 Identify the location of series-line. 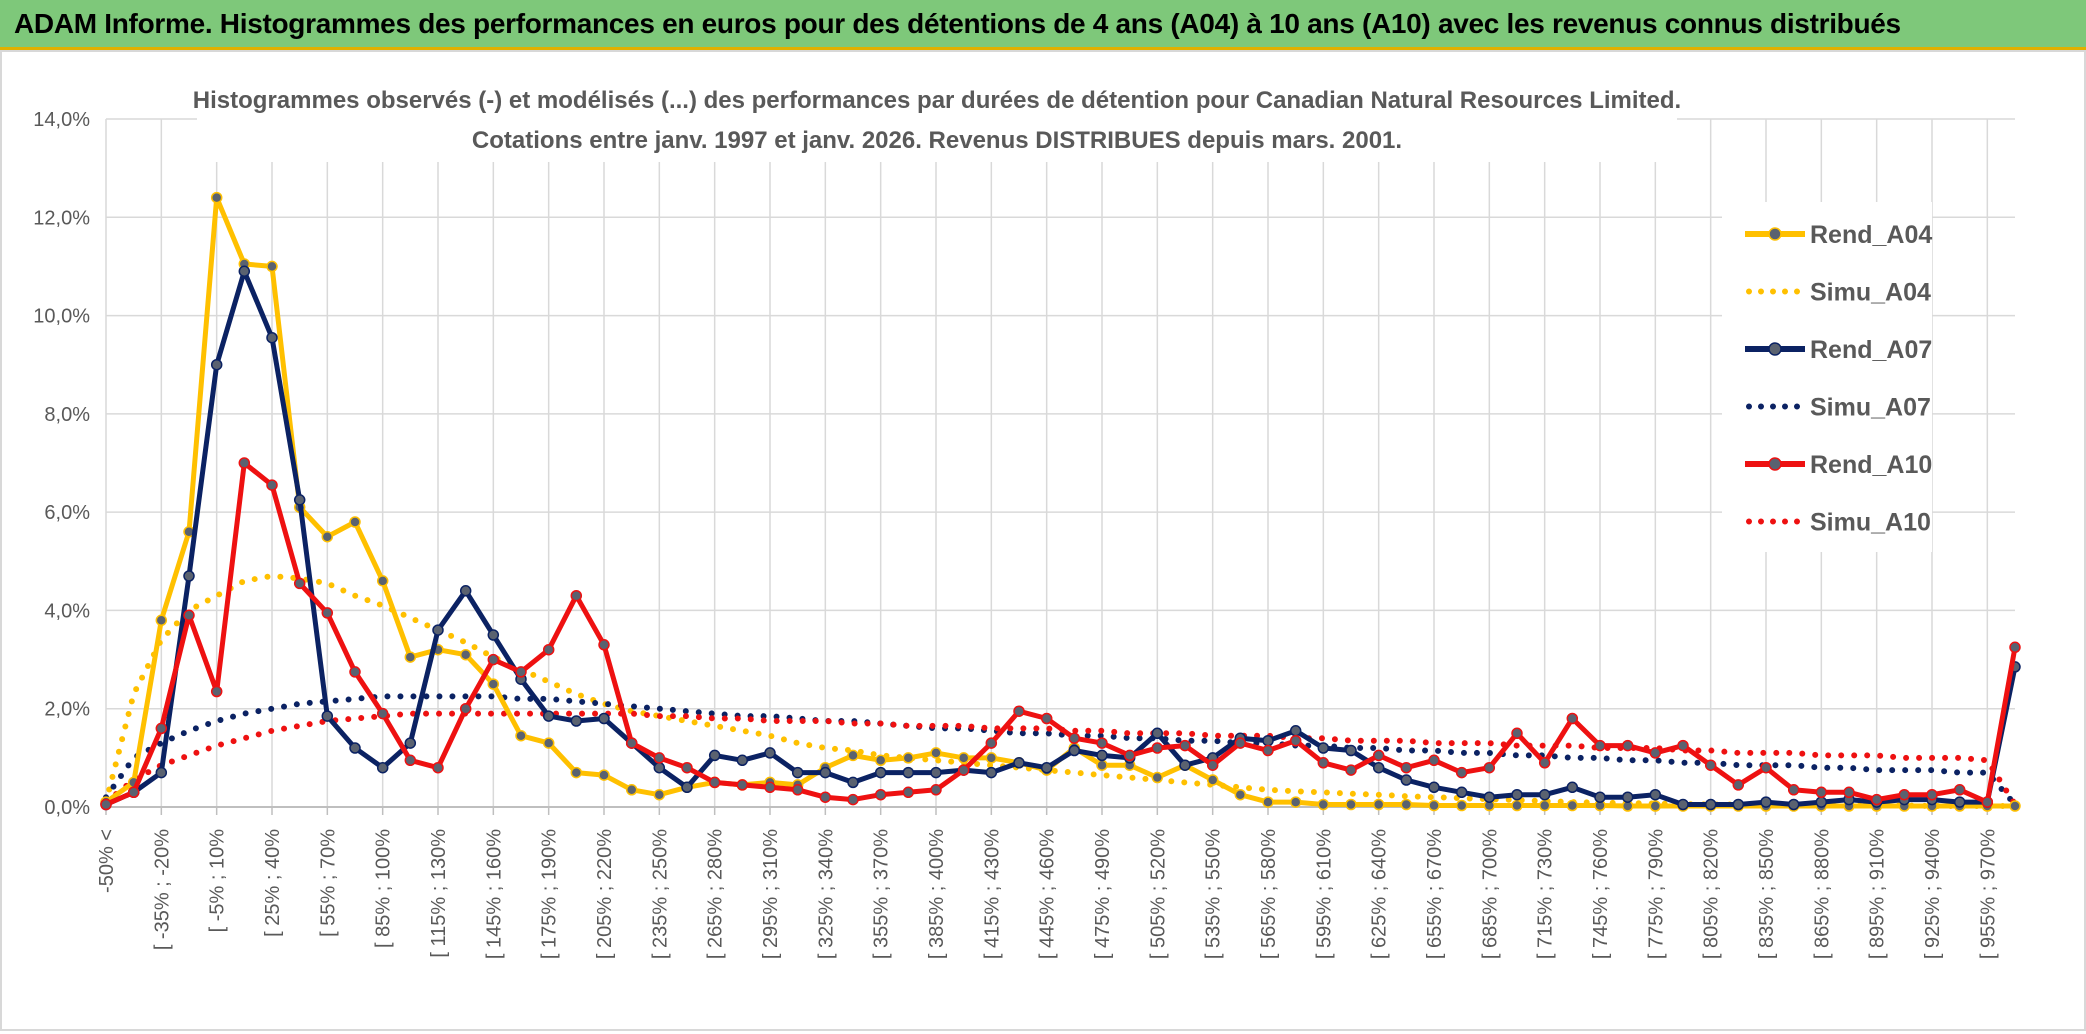
(1060, 750).